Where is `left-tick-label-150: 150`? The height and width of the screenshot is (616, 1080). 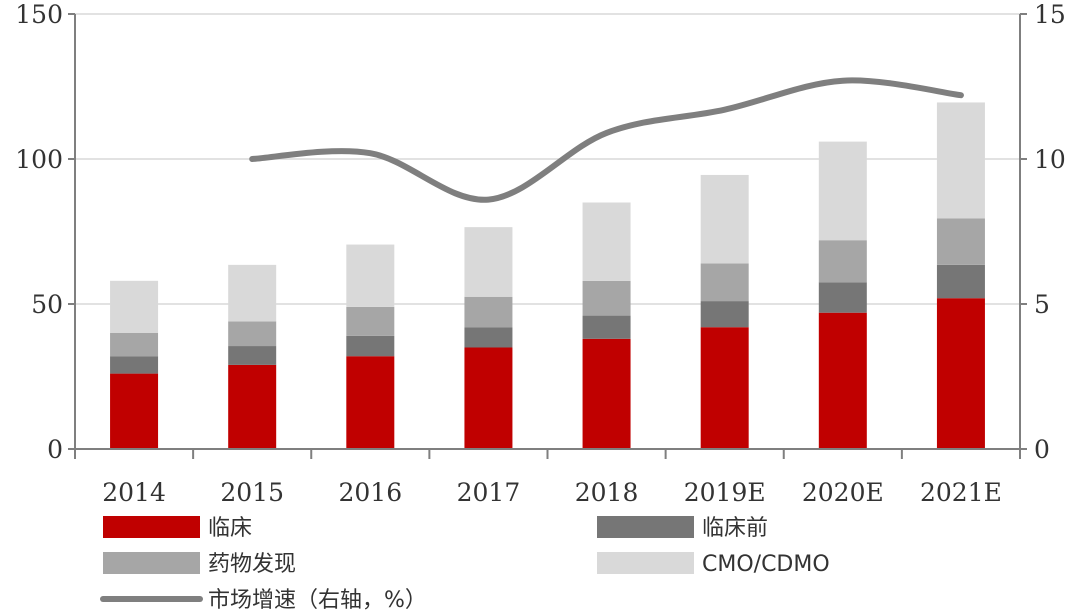 left-tick-label-150: 150 is located at coordinates (39, 14).